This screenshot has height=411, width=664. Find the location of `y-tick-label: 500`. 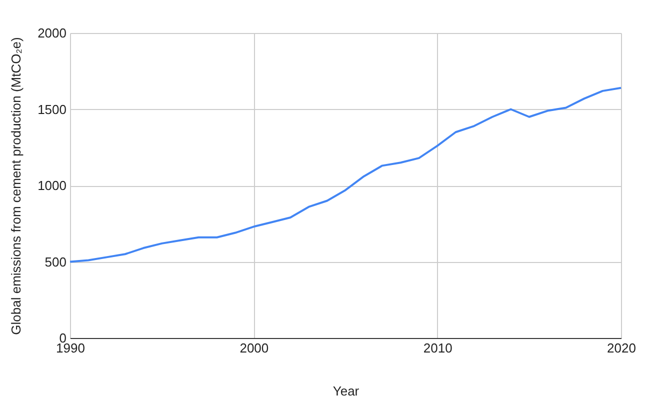

y-tick-label: 500 is located at coordinates (55, 262).